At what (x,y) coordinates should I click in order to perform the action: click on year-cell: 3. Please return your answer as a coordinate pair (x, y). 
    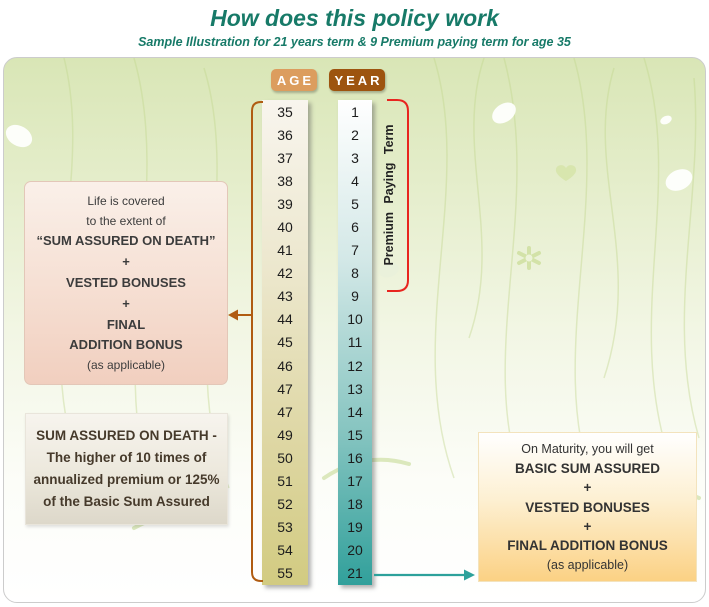
    Looking at the image, I should click on (355, 157).